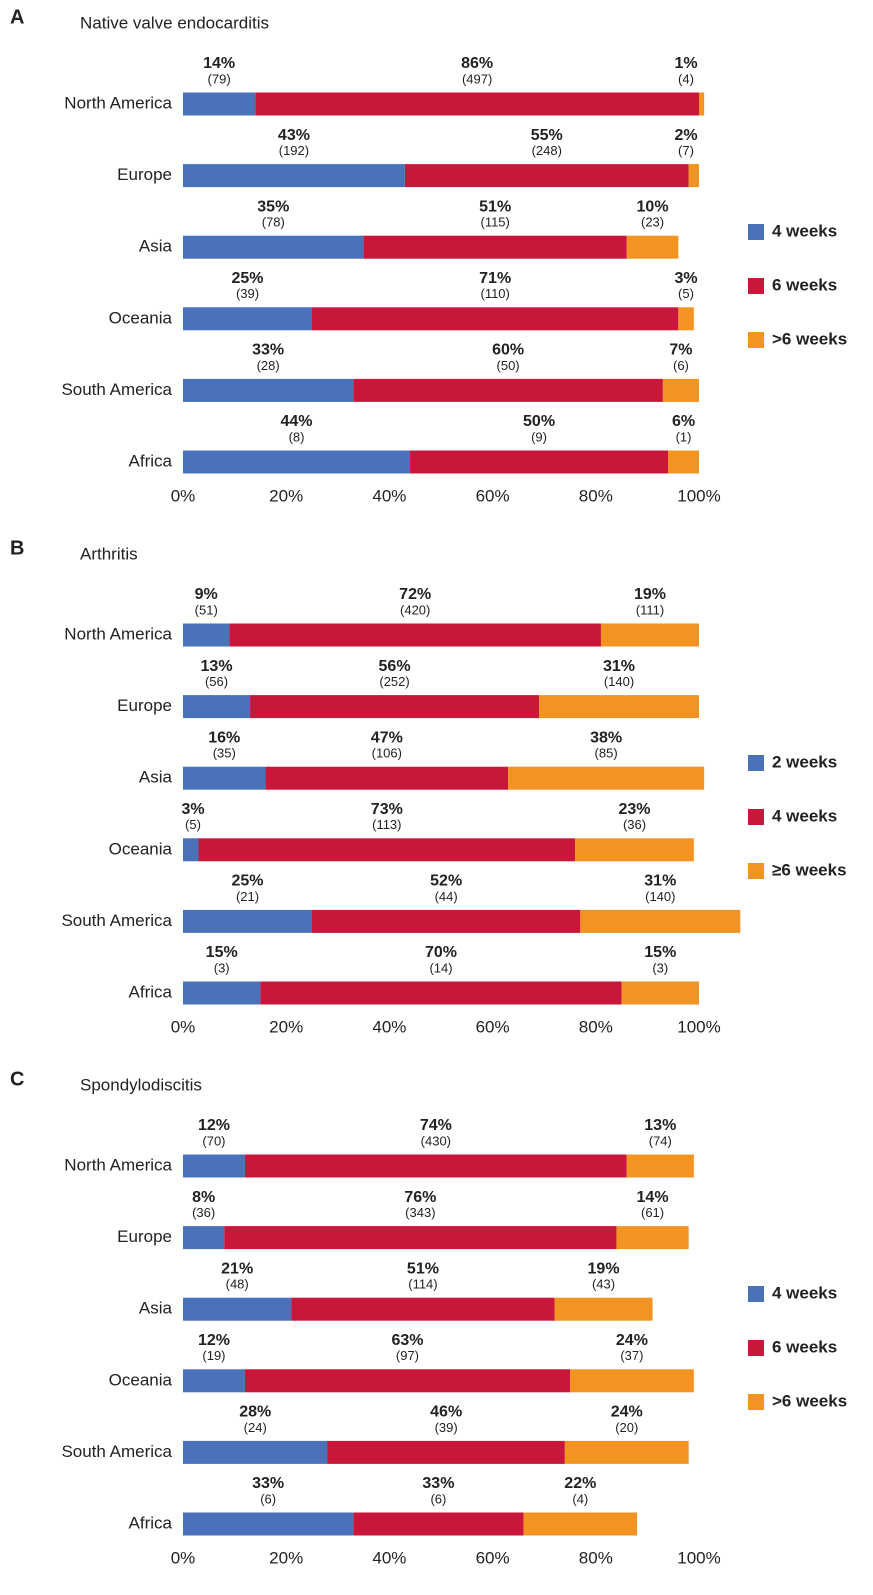 This screenshot has height=1595, width=873. I want to click on count-label: (7), so click(686, 150).